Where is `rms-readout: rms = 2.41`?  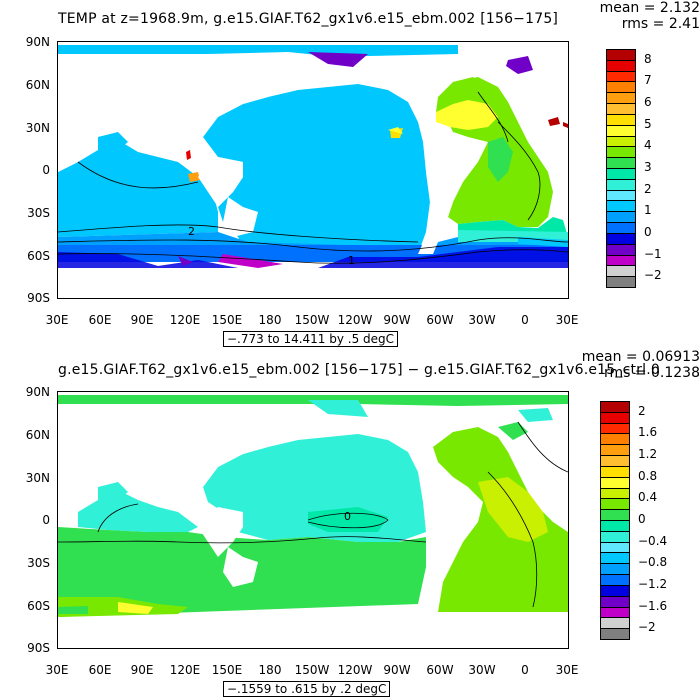
rms-readout: rms = 2.41 is located at coordinates (660, 24).